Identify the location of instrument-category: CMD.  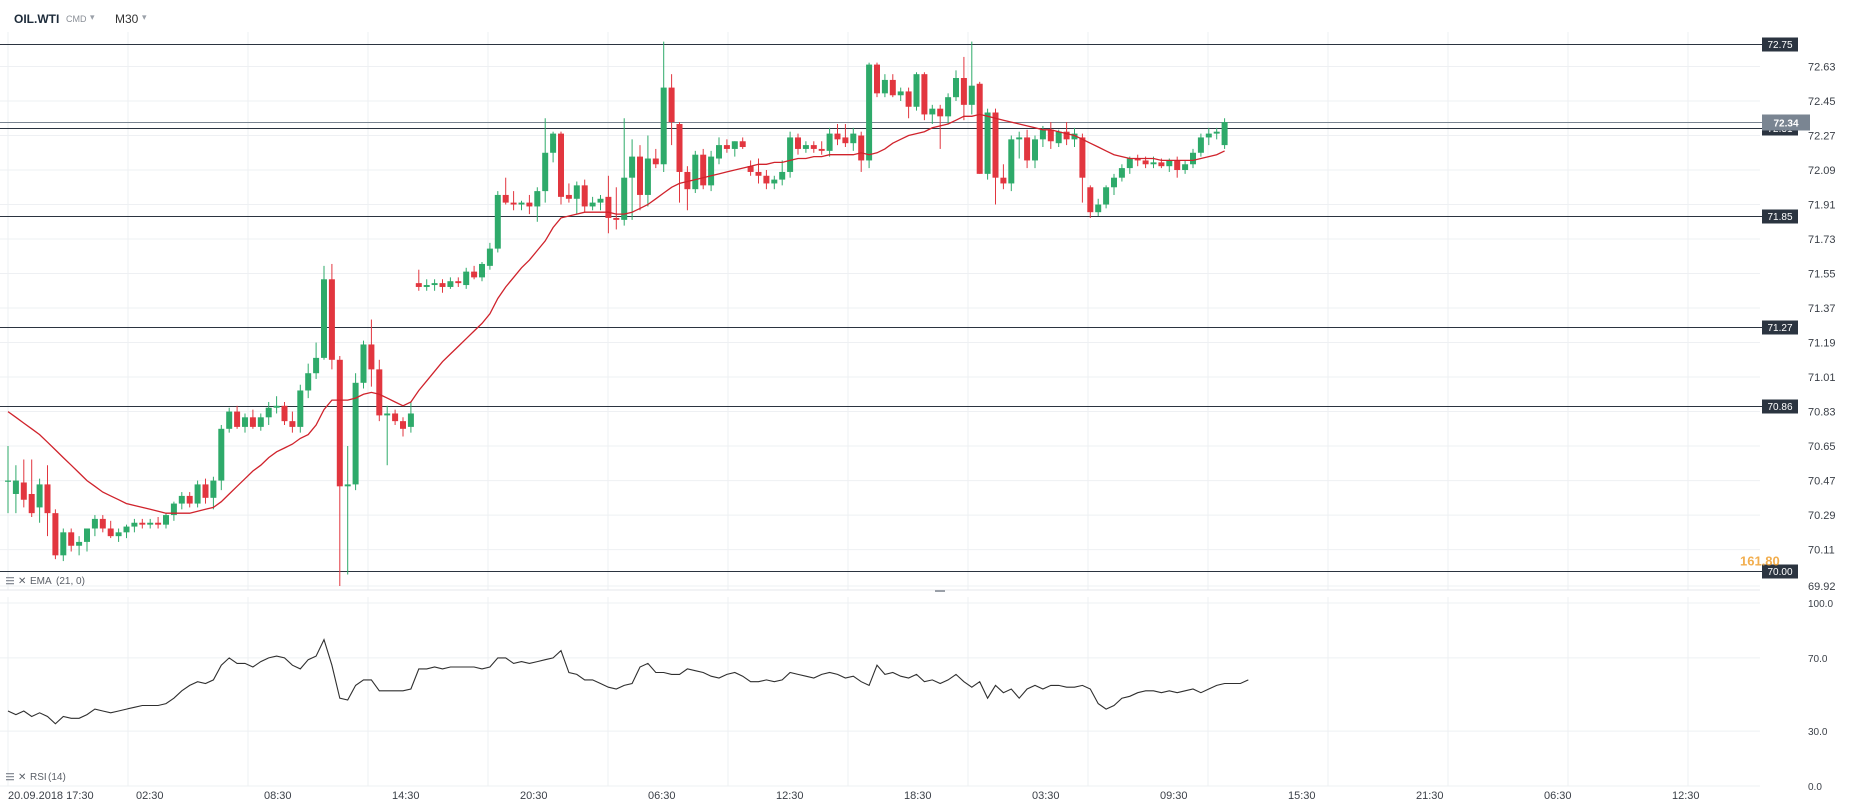
(76, 19).